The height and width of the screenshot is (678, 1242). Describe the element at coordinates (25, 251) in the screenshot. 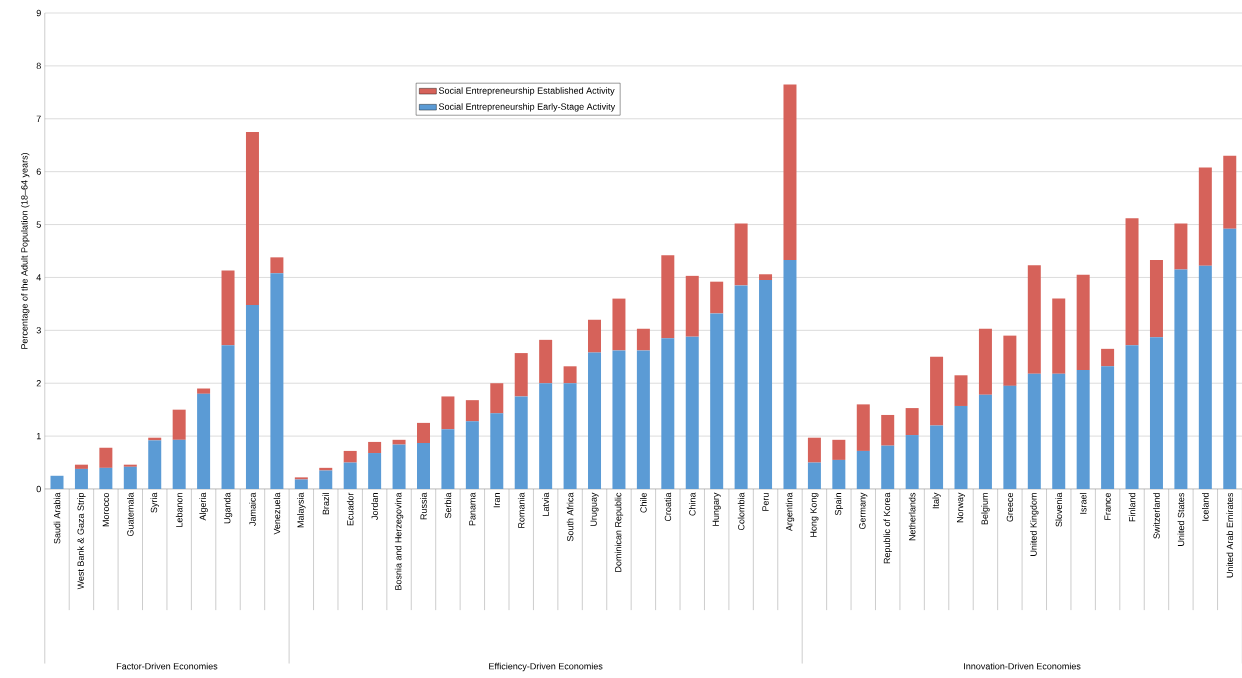

I see `y-axis-title: Percentage of the Adult Population (18–64 years)` at that location.